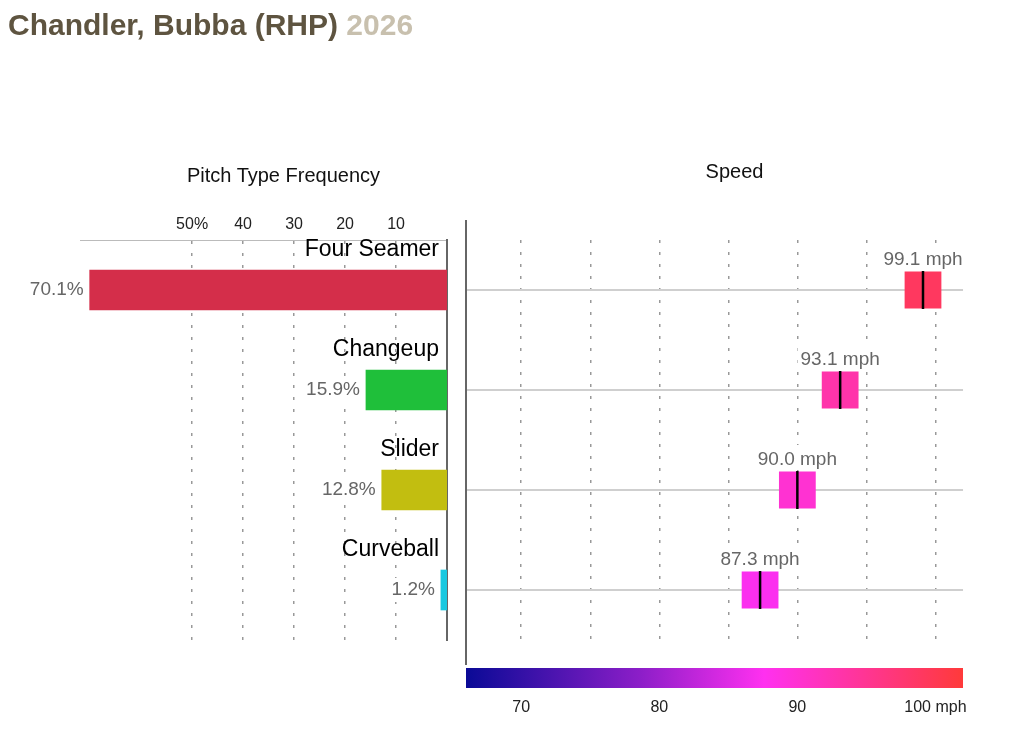 Image resolution: width=1026 pixels, height=740 pixels. I want to click on x-axis-title: Pitch Type Frequency, so click(283, 174).